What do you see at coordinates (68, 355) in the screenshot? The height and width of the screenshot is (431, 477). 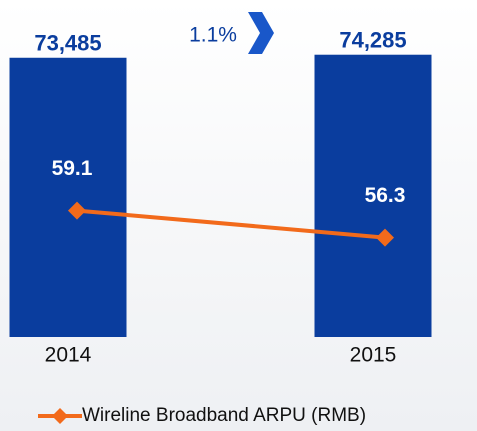 I see `x-tick-label: 2014` at bounding box center [68, 355].